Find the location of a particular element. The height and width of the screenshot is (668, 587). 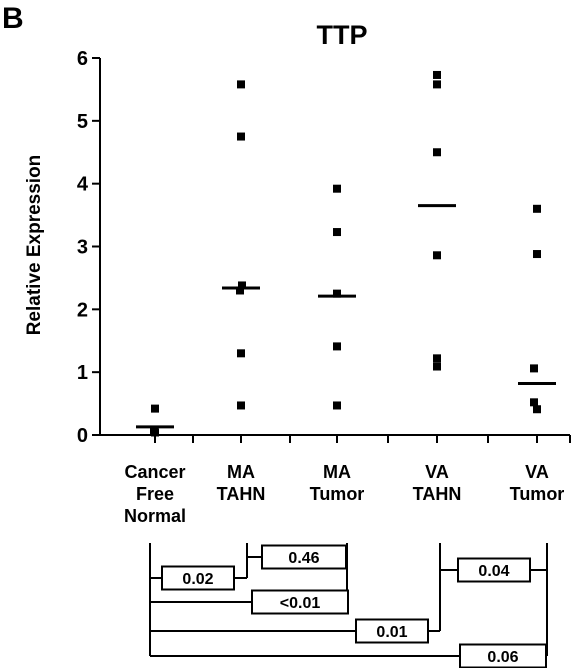

p-value-label: 0.46 is located at coordinates (303, 558).